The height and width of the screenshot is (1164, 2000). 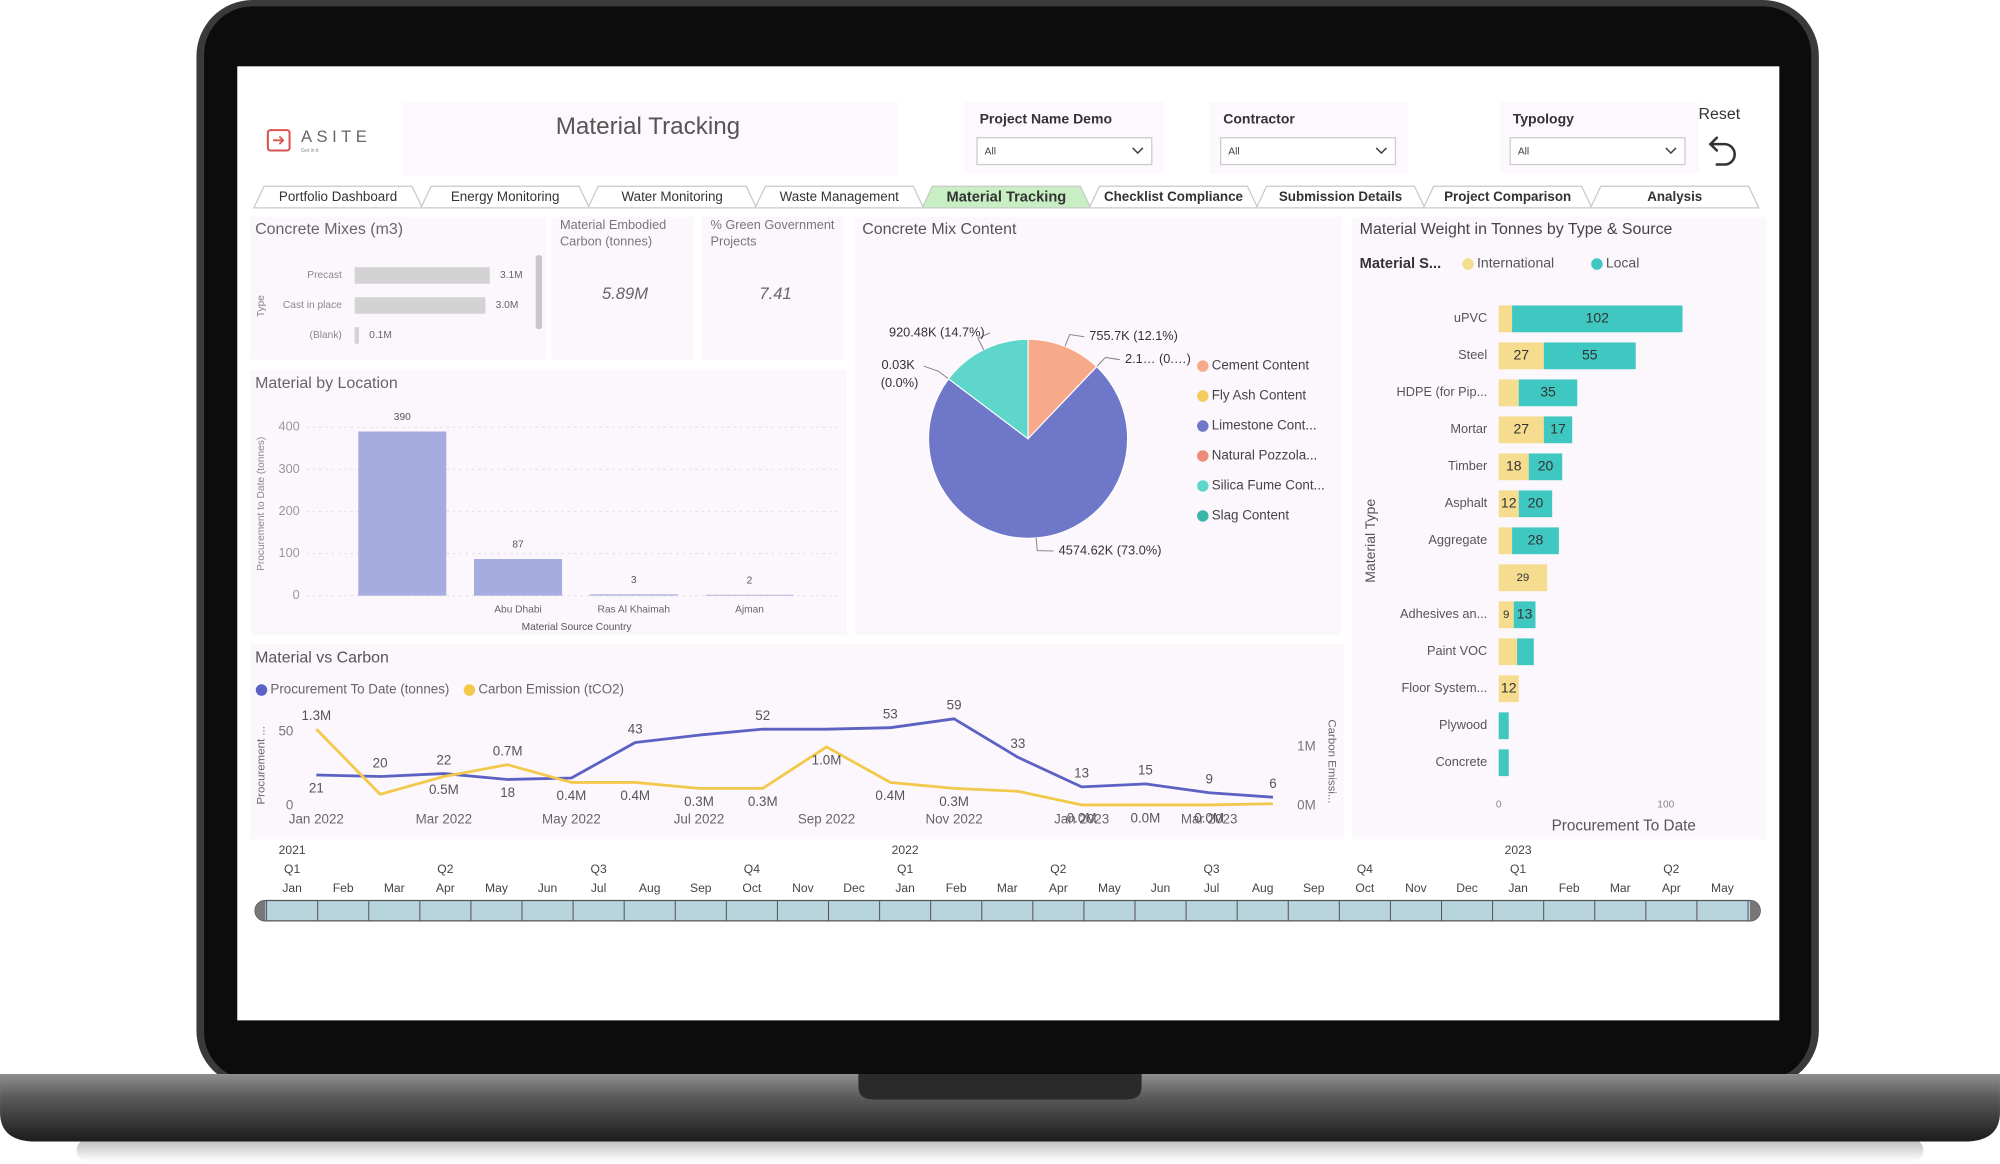 I want to click on timeline-year: 2022, so click(x=905, y=850).